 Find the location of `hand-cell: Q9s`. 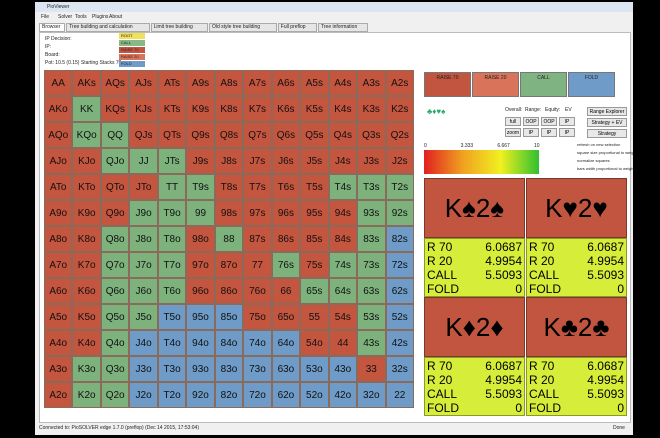

hand-cell: Q9s is located at coordinates (200, 135).